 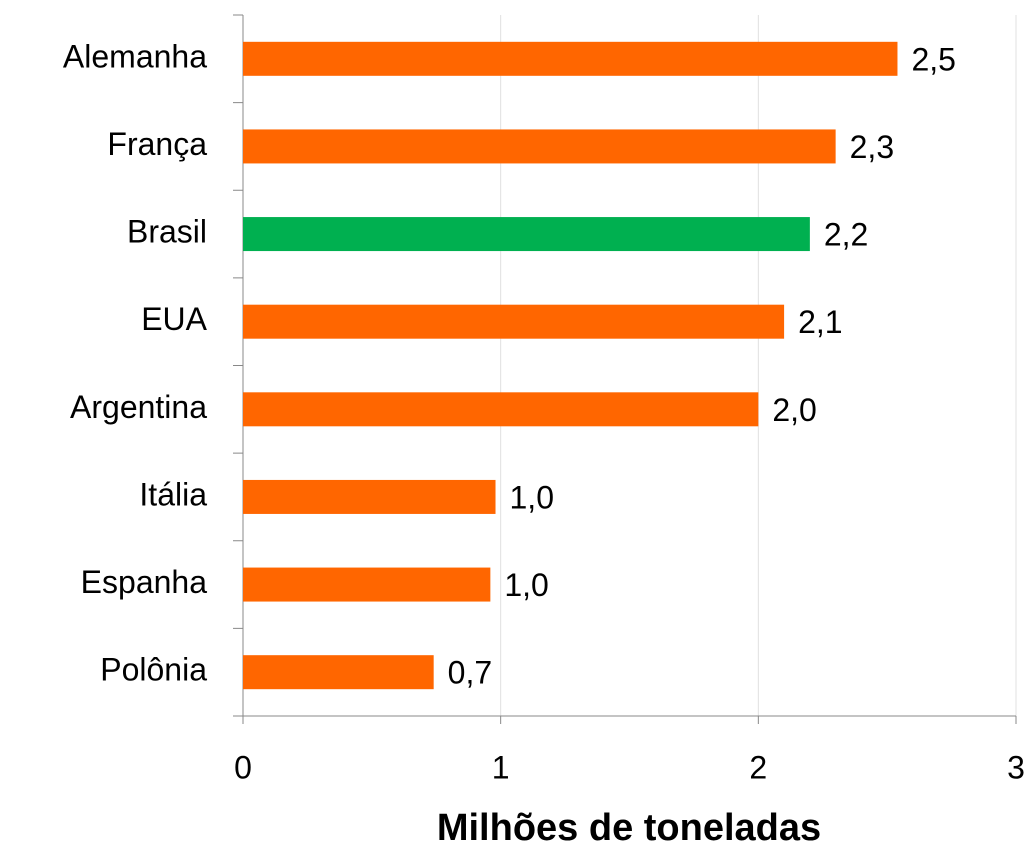 What do you see at coordinates (167, 232) in the screenshot?
I see `y-tick-label: Brasil` at bounding box center [167, 232].